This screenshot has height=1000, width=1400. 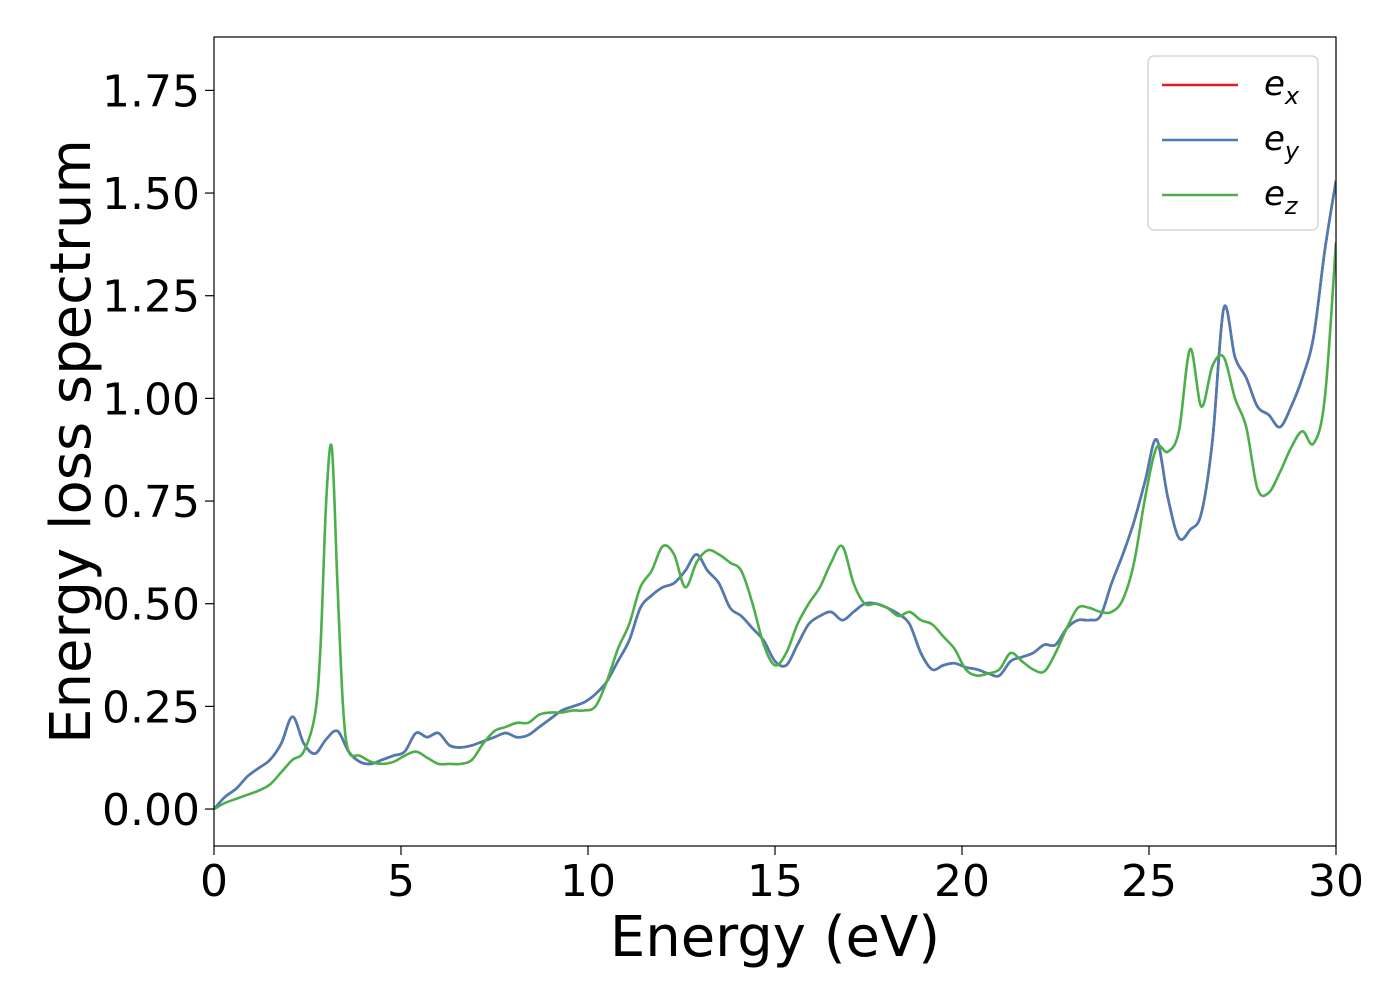 What do you see at coordinates (158, 451) in the screenshot?
I see `y-axis: 0.00 0.25 0.50 0.75 1.00 1.25 1.50 1.75` at bounding box center [158, 451].